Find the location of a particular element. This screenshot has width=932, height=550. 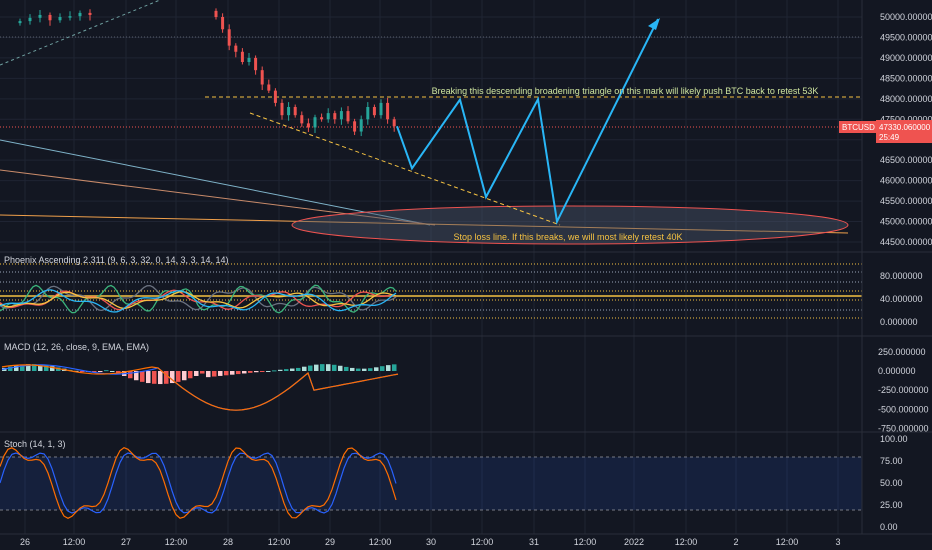

y-tick-label: 0.000000 is located at coordinates (899, 322).